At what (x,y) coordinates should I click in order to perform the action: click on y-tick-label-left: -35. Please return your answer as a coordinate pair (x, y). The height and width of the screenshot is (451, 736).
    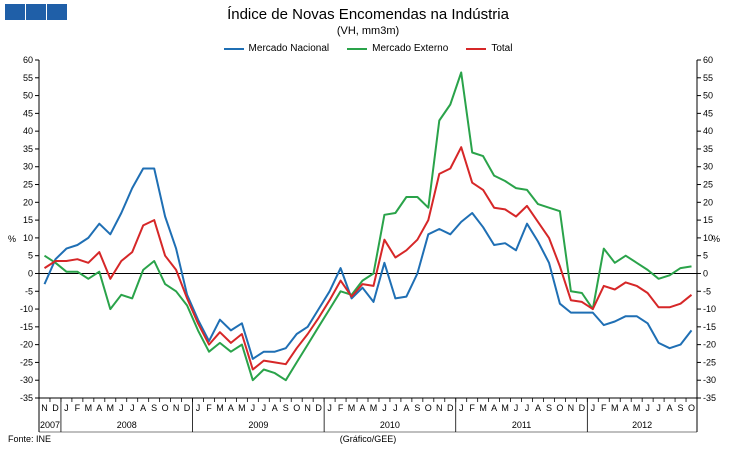
    Looking at the image, I should click on (26, 398).